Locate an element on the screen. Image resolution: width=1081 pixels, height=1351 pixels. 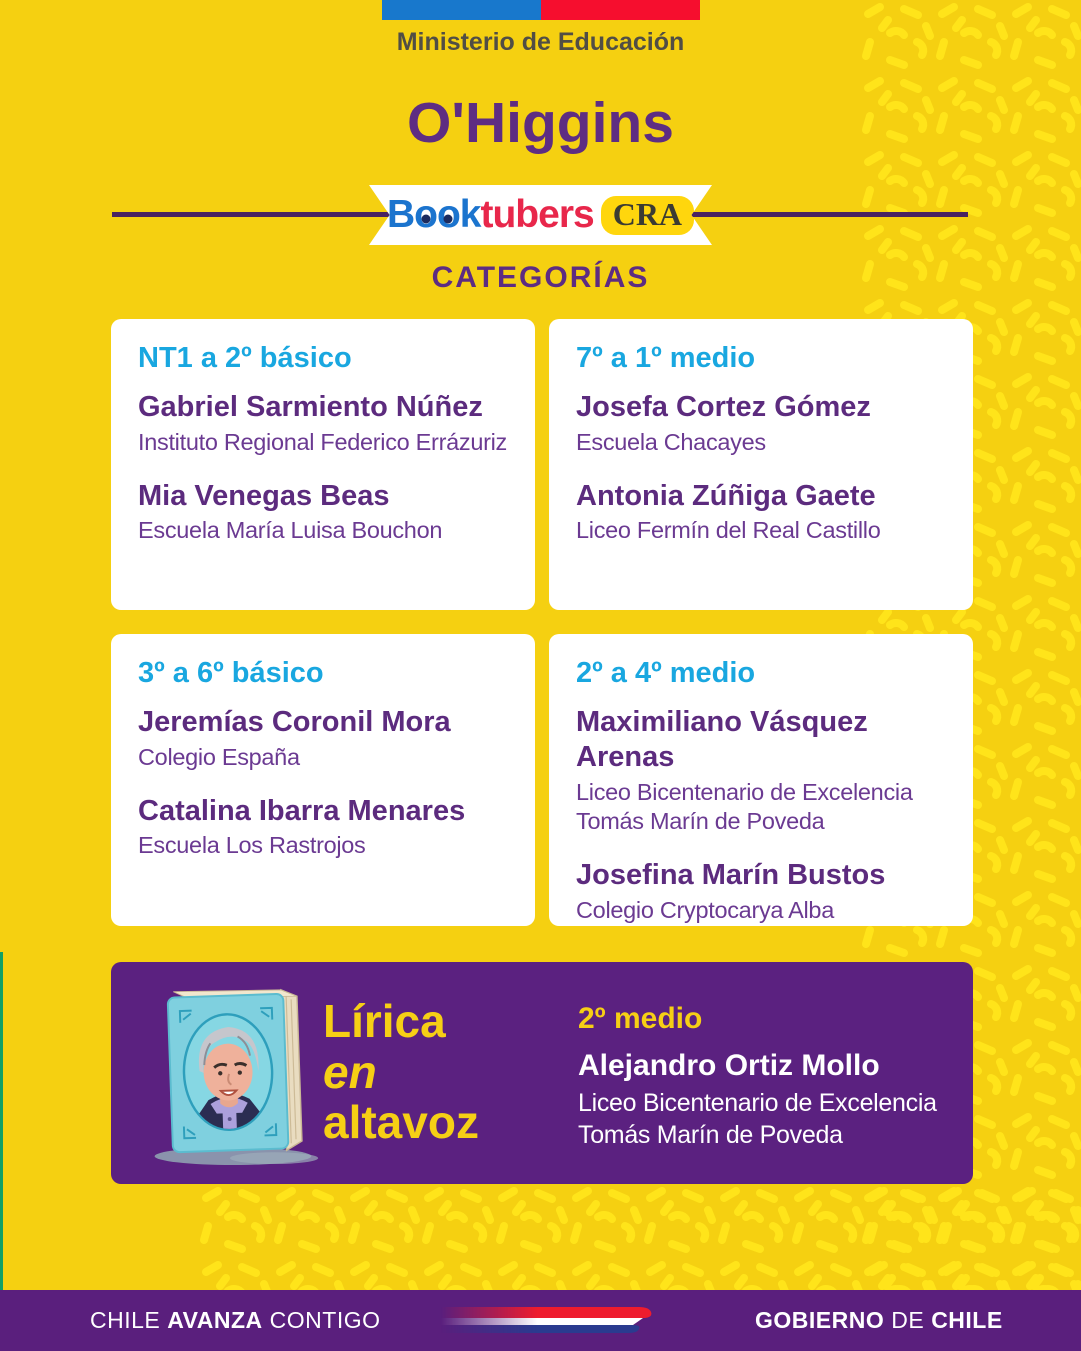
winner-name: Antonia Zúñiga Gaete is located at coordinates (726, 495).